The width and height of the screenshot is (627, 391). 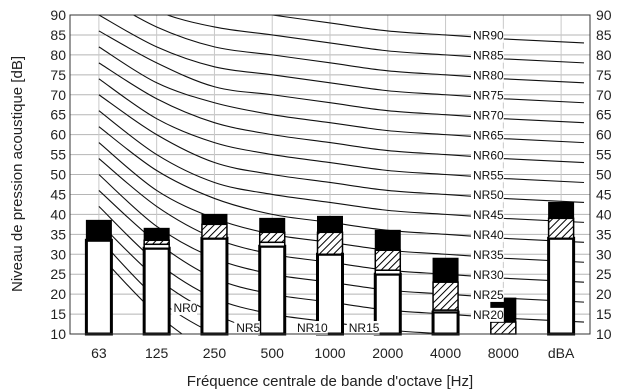 I want to click on x-tick-label: 250, so click(x=215, y=353).